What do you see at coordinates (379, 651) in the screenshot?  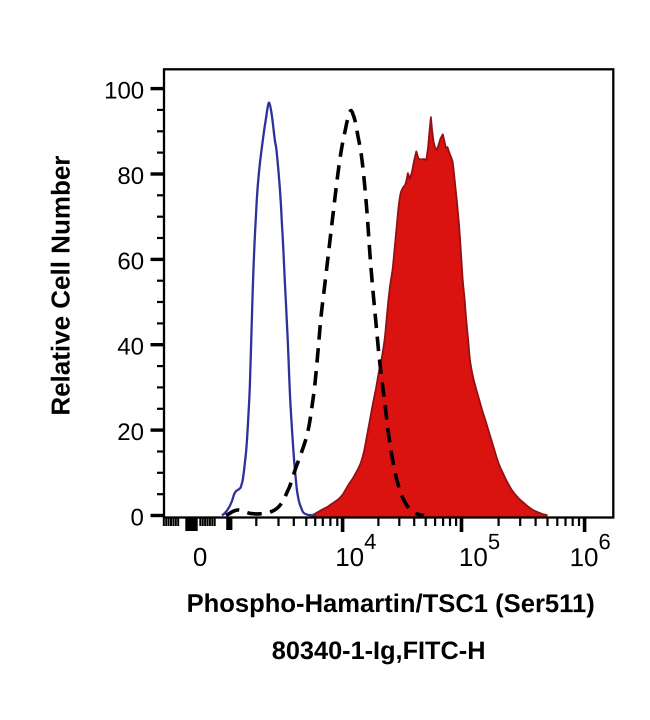 I see `svg-text: 80340-1-Ig,FITC-H` at bounding box center [379, 651].